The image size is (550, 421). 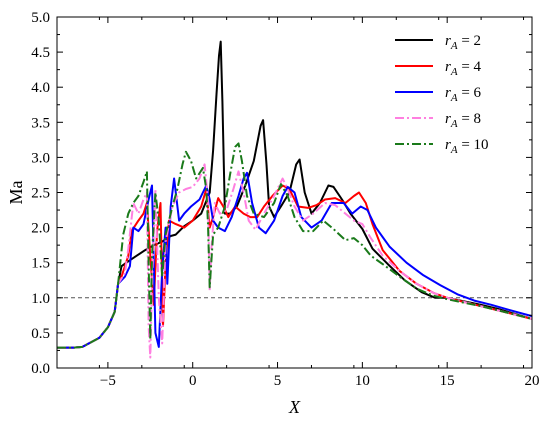 What do you see at coordinates (532, 381) in the screenshot?
I see `x-tick-label: 20` at bounding box center [532, 381].